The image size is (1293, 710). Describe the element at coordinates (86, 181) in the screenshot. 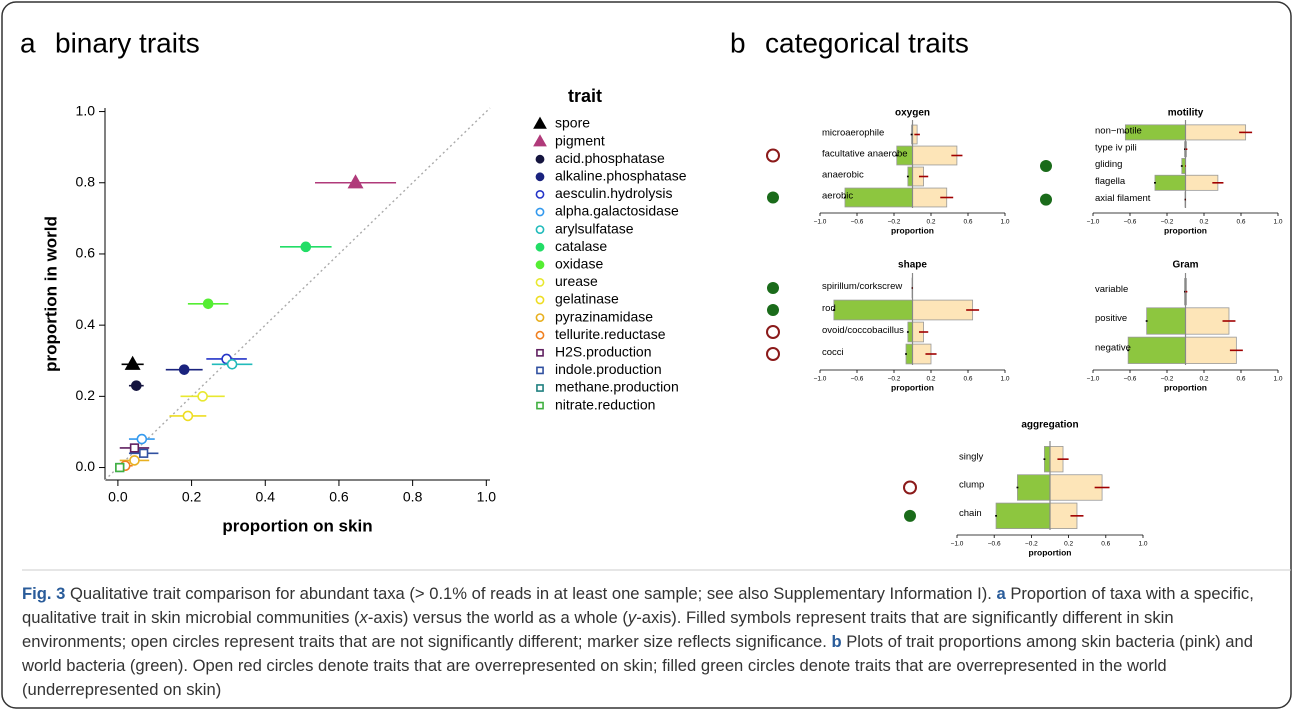

I see `y-tick-label: 0.8` at that location.